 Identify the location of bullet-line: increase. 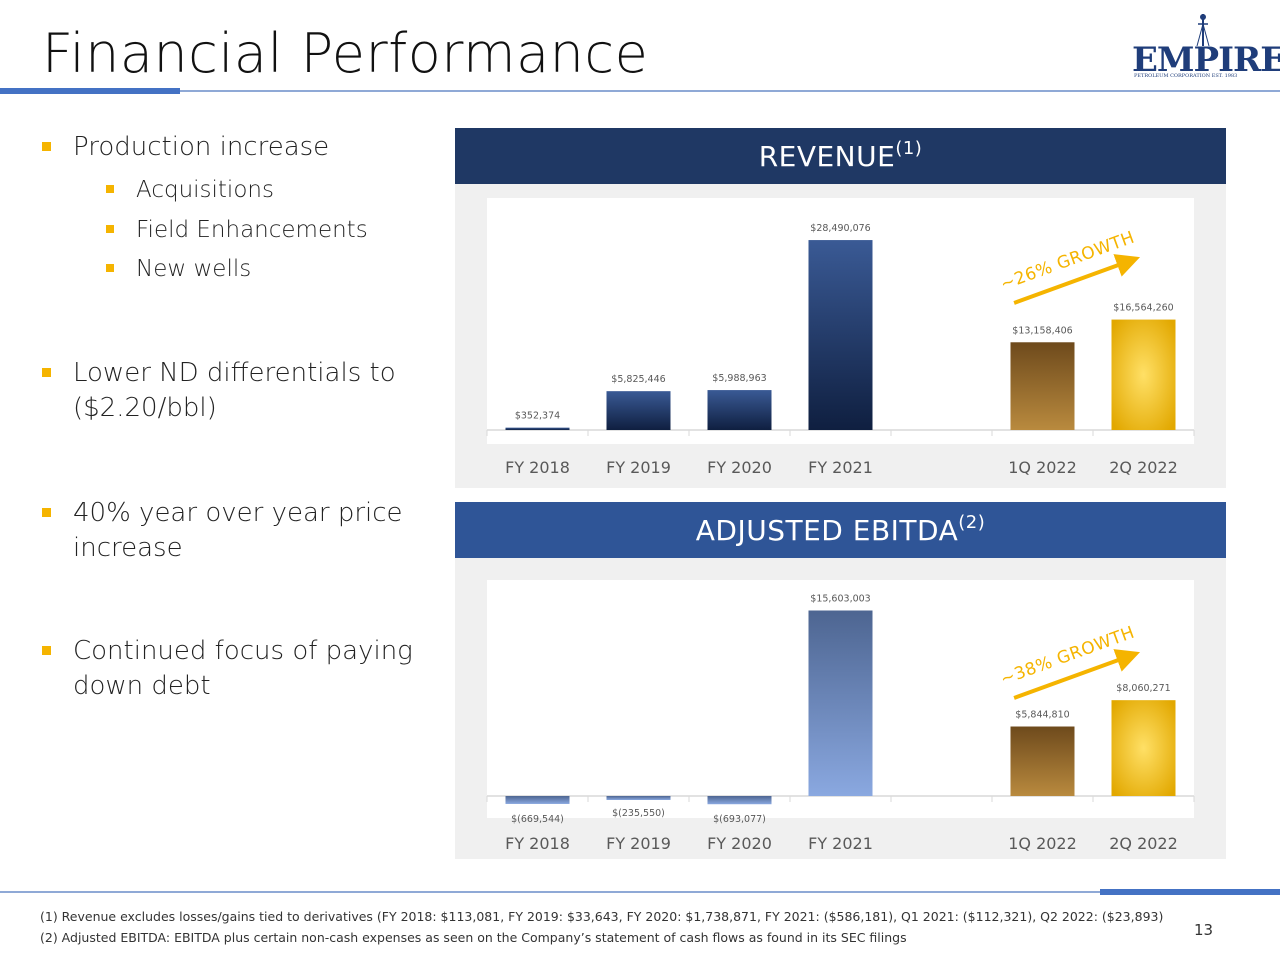
(128, 548).